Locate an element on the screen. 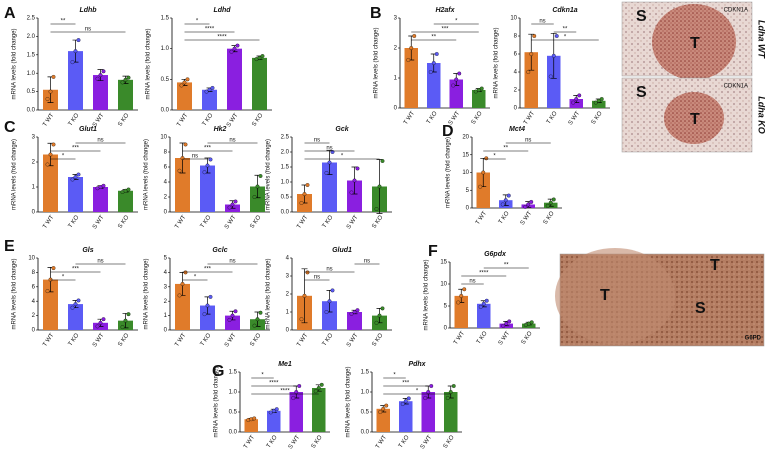 This screenshot has height=450, width=768. micrograph is located at coordinates (660, 297).